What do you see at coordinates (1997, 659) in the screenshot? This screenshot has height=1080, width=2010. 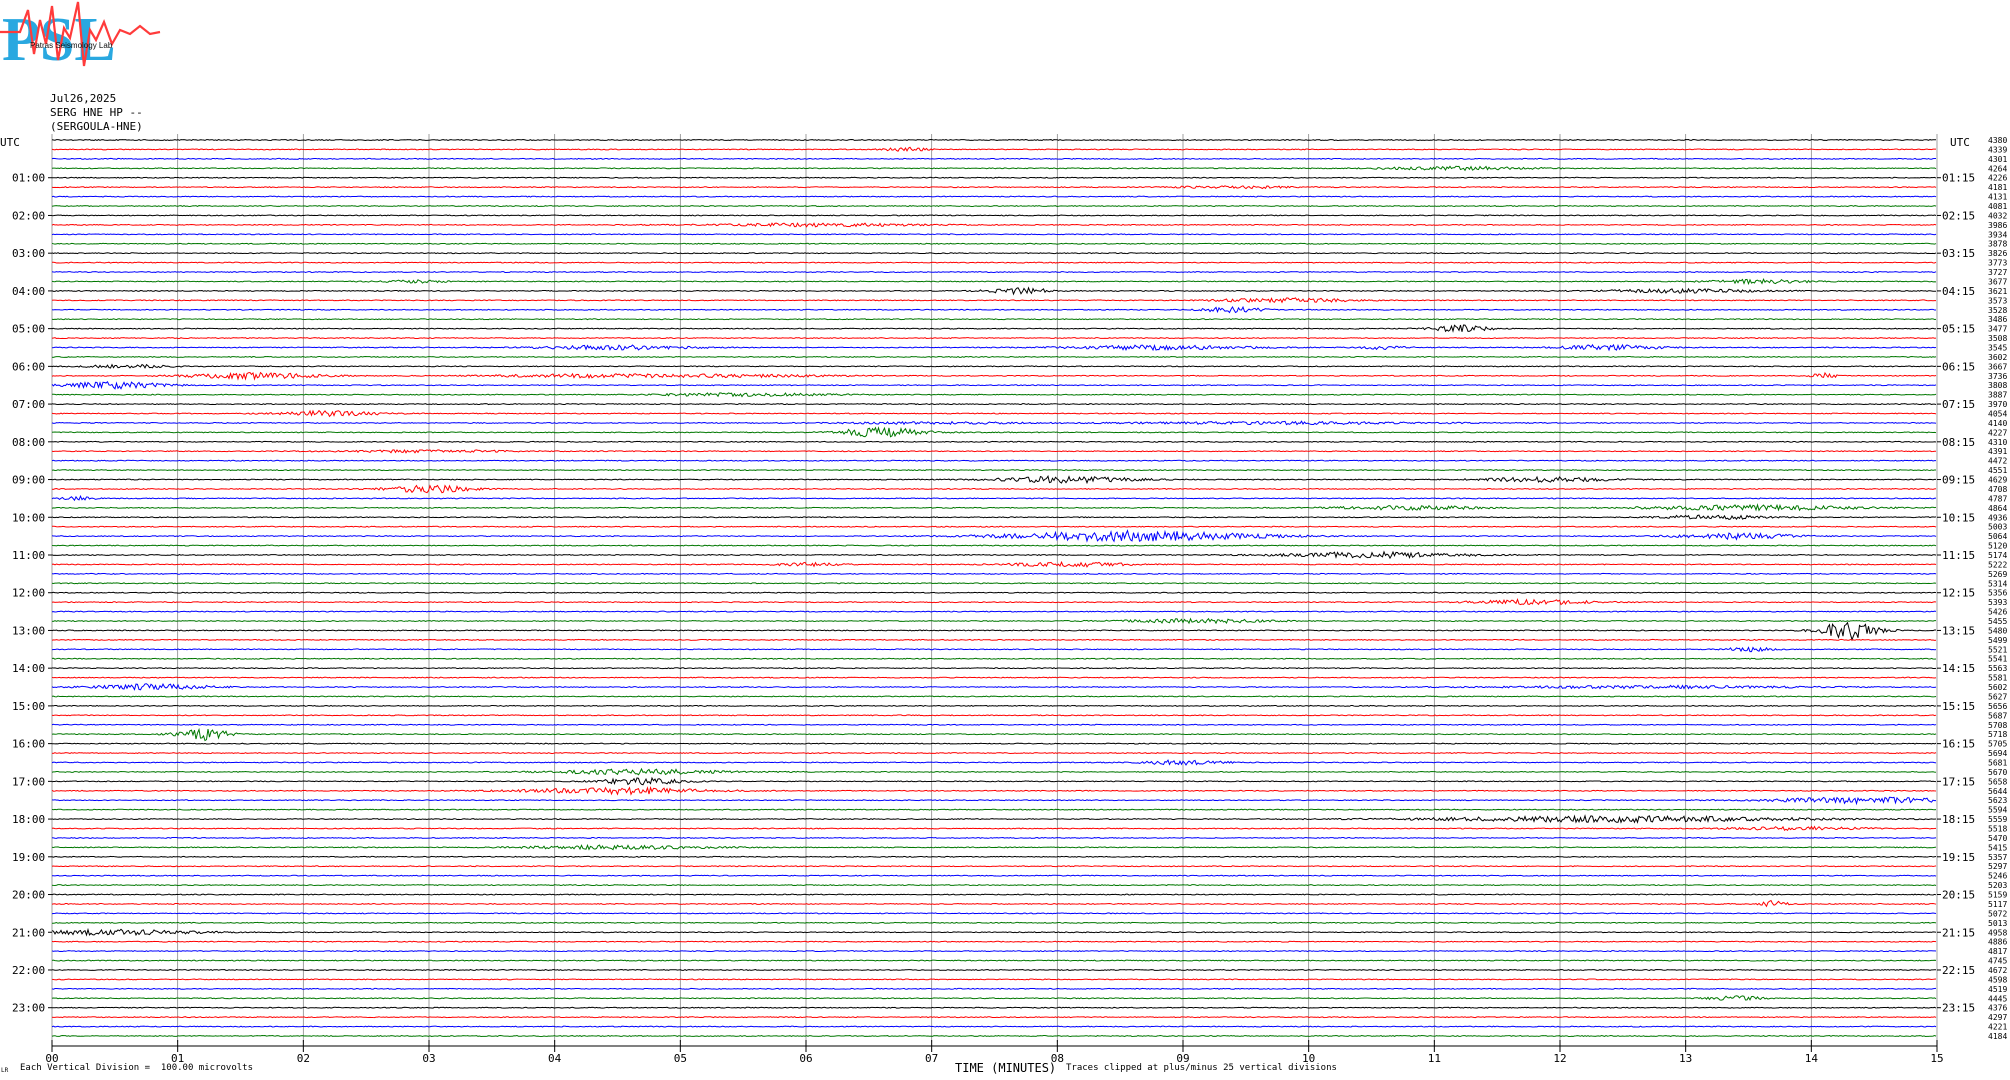 I see `trace-count-label: 5541` at bounding box center [1997, 659].